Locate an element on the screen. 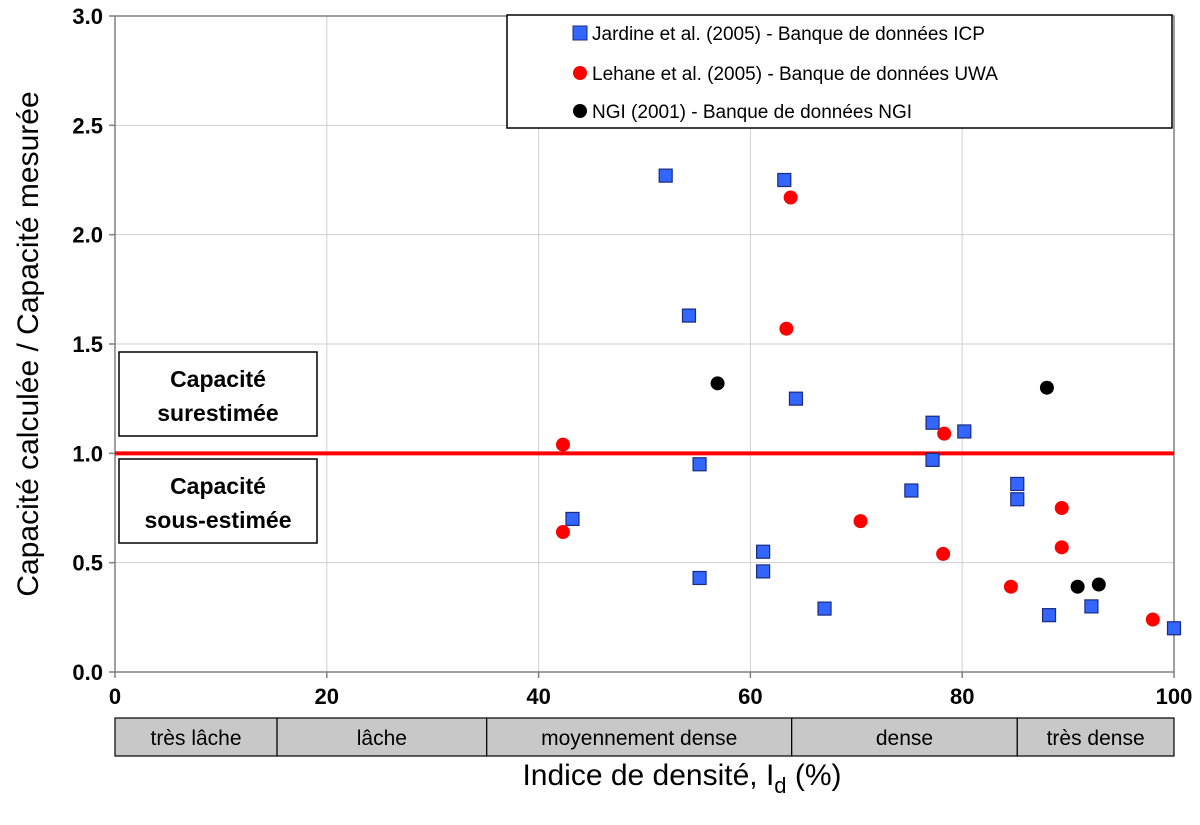 The width and height of the screenshot is (1200, 825). x-tick-label: 0 is located at coordinates (115, 696).